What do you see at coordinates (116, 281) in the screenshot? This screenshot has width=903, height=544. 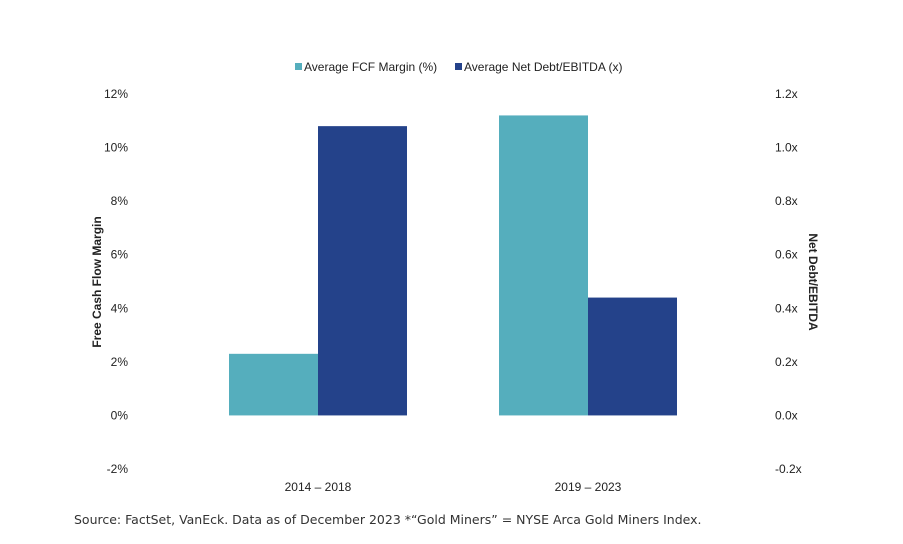 I see `left-axis: 12% 10% 8% 6% 4% 2% 0% -2%` at bounding box center [116, 281].